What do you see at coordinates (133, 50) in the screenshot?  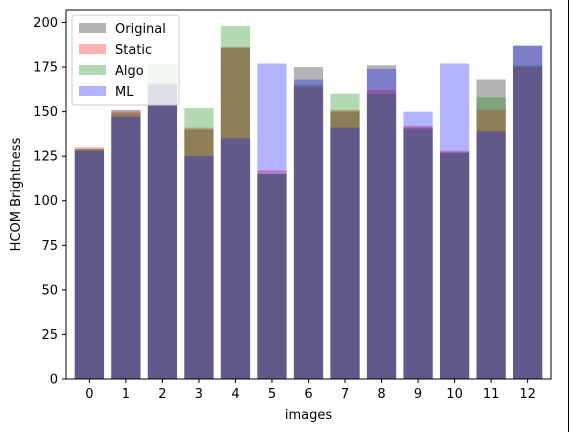 I see `legend-label-static: Static` at bounding box center [133, 50].